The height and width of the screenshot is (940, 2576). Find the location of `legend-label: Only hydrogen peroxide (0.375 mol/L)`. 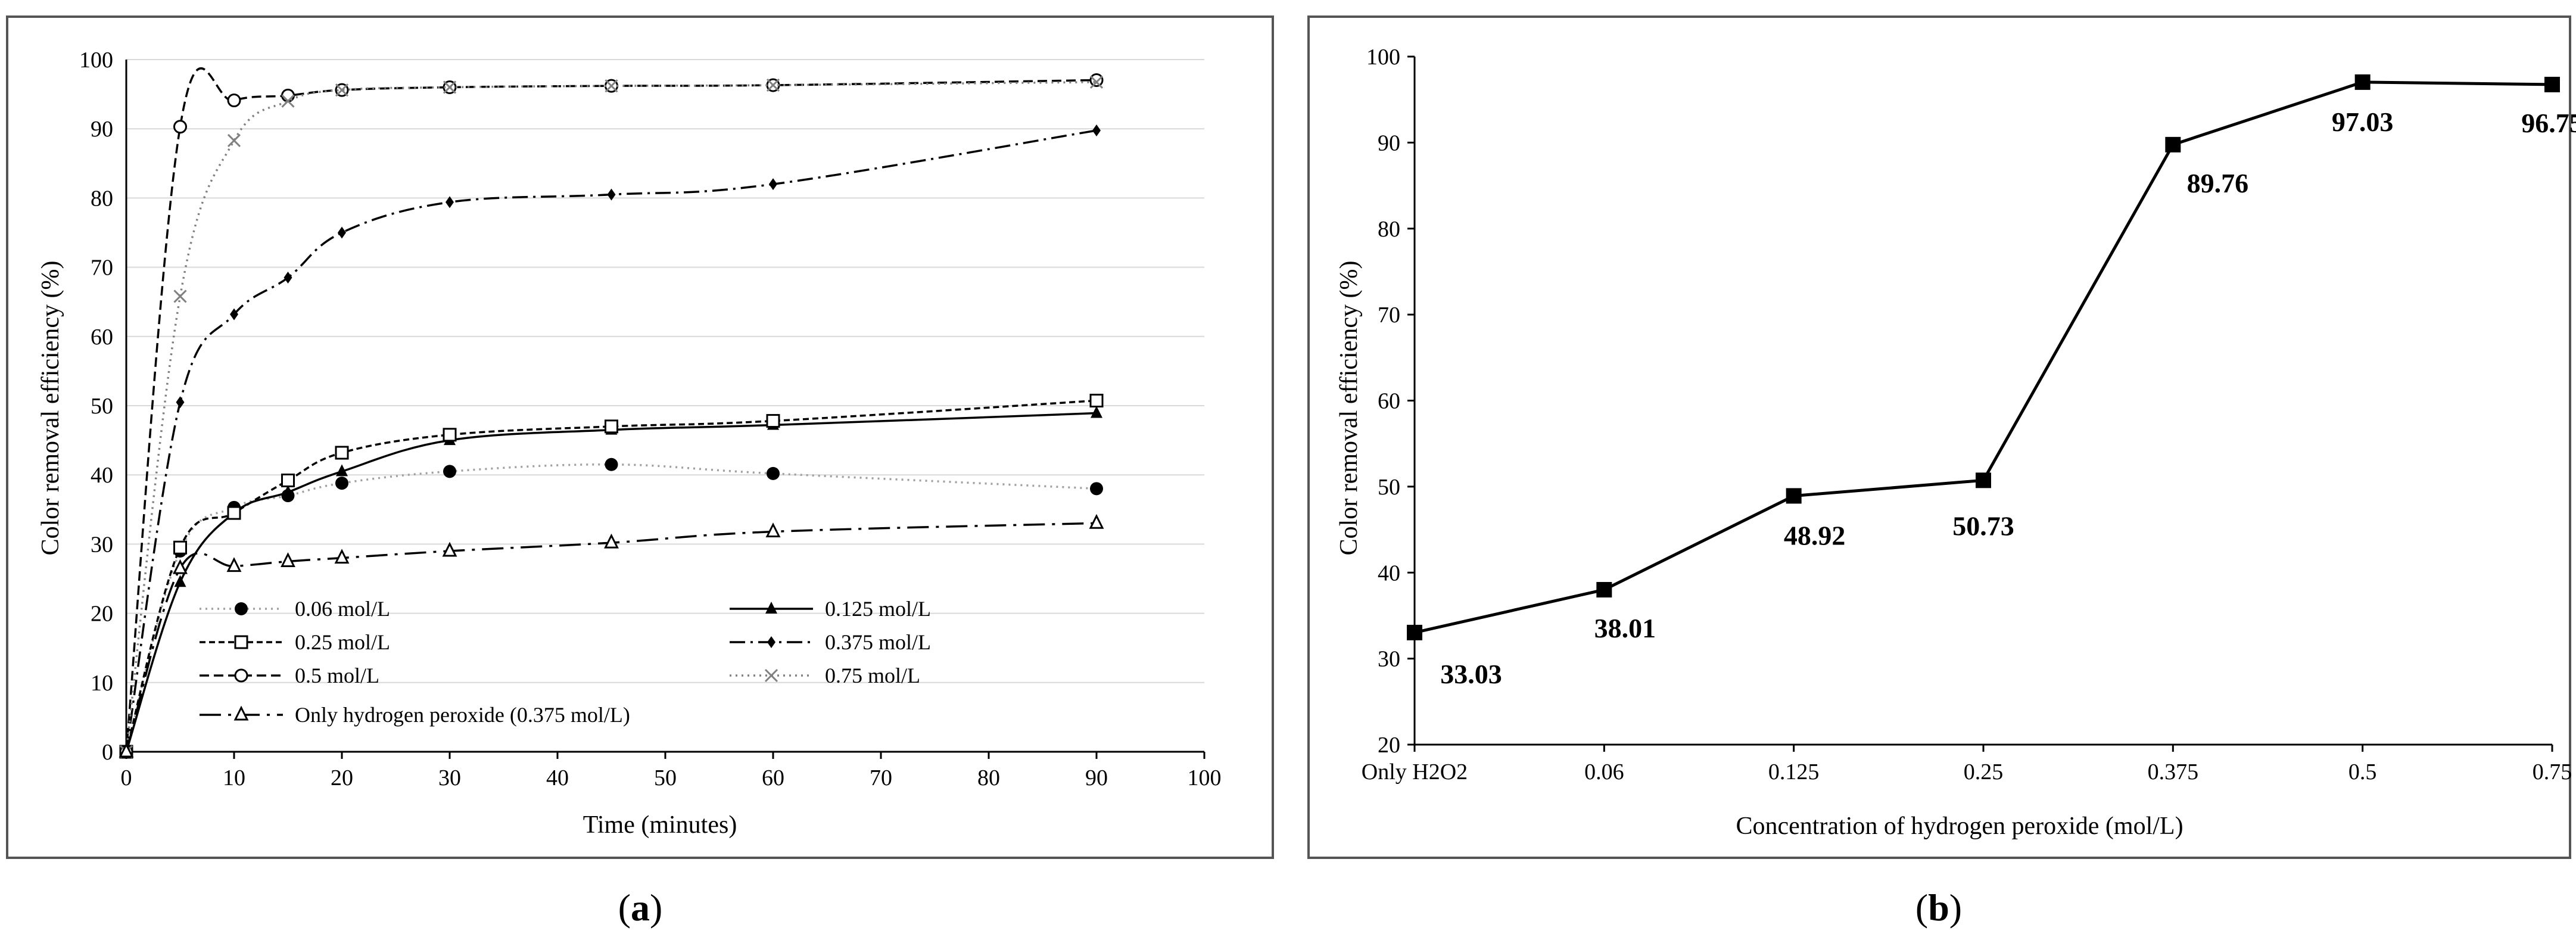

legend-label: Only hydrogen peroxide (0.375 mol/L) is located at coordinates (462, 715).